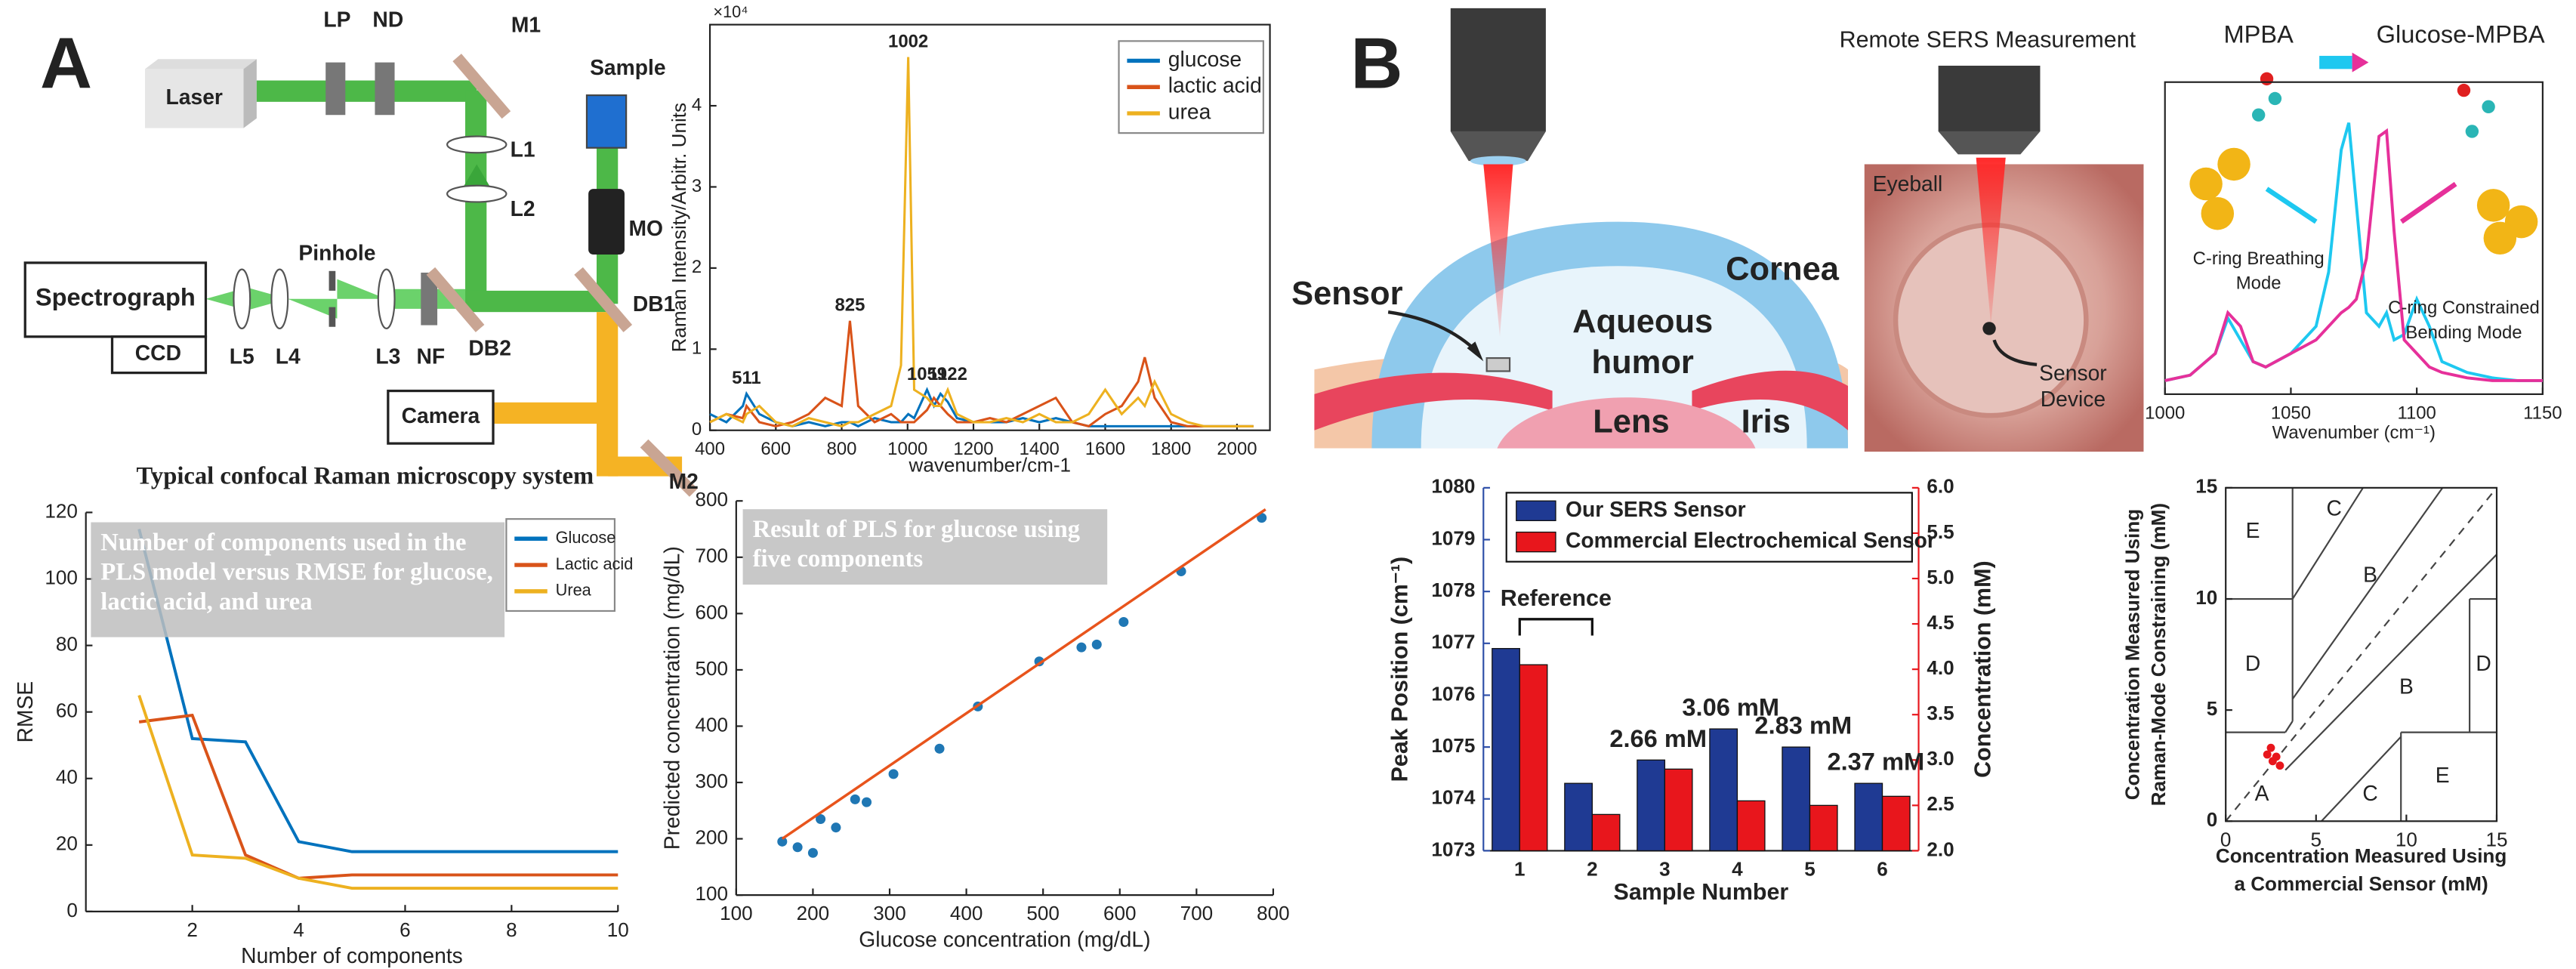 The image size is (2576, 969). I want to click on annotation: Mode, so click(2258, 284).